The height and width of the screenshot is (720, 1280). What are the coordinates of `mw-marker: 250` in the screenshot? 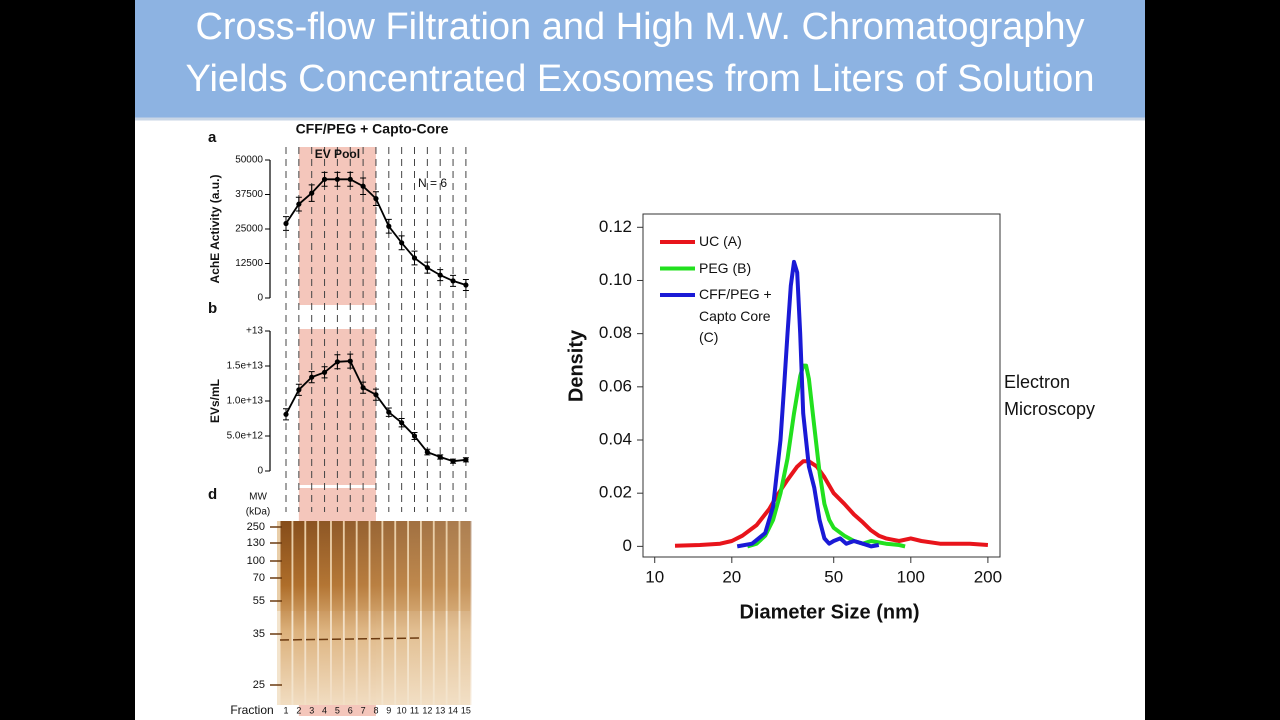 It's located at (256, 527).